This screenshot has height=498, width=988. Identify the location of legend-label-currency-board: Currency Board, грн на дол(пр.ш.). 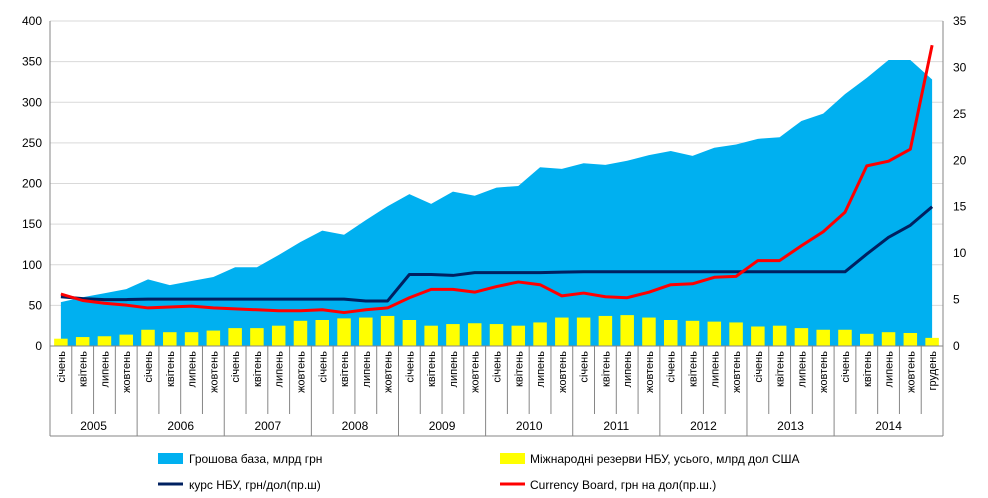
(623, 485).